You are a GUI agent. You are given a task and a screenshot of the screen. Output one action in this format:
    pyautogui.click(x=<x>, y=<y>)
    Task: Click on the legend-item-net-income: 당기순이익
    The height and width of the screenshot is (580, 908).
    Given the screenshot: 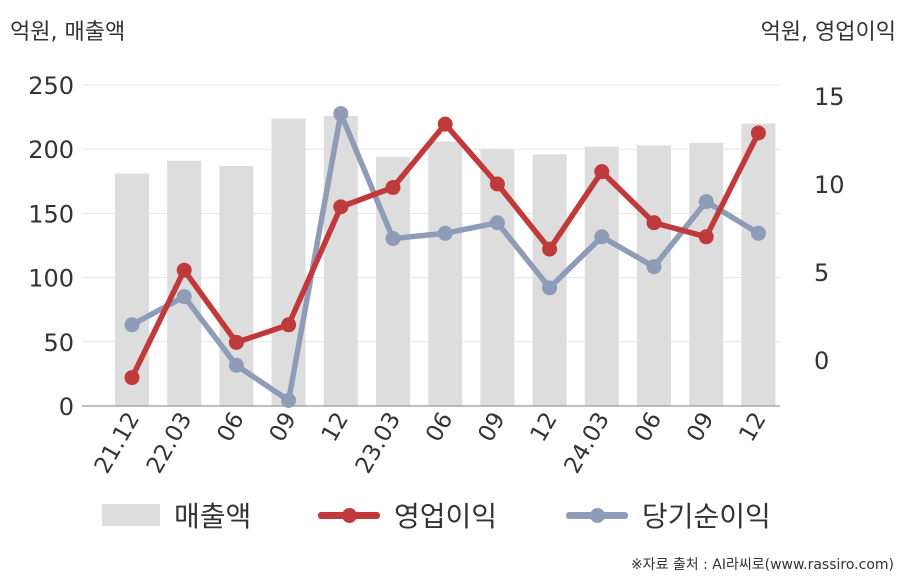 What is the action you would take?
    pyautogui.click(x=668, y=515)
    